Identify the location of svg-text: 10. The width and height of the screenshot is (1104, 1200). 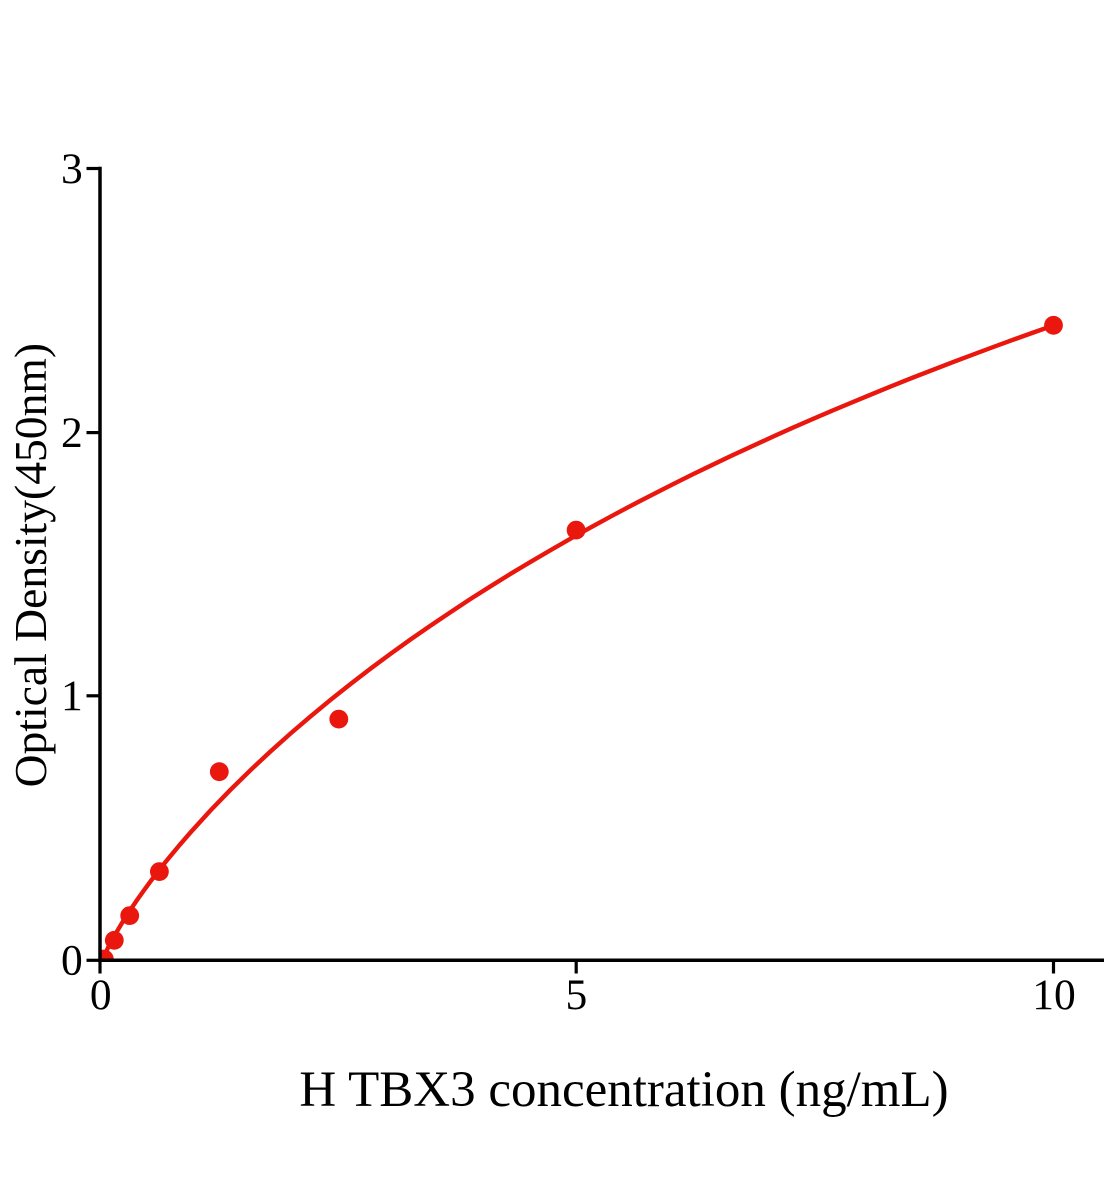
(1054, 995).